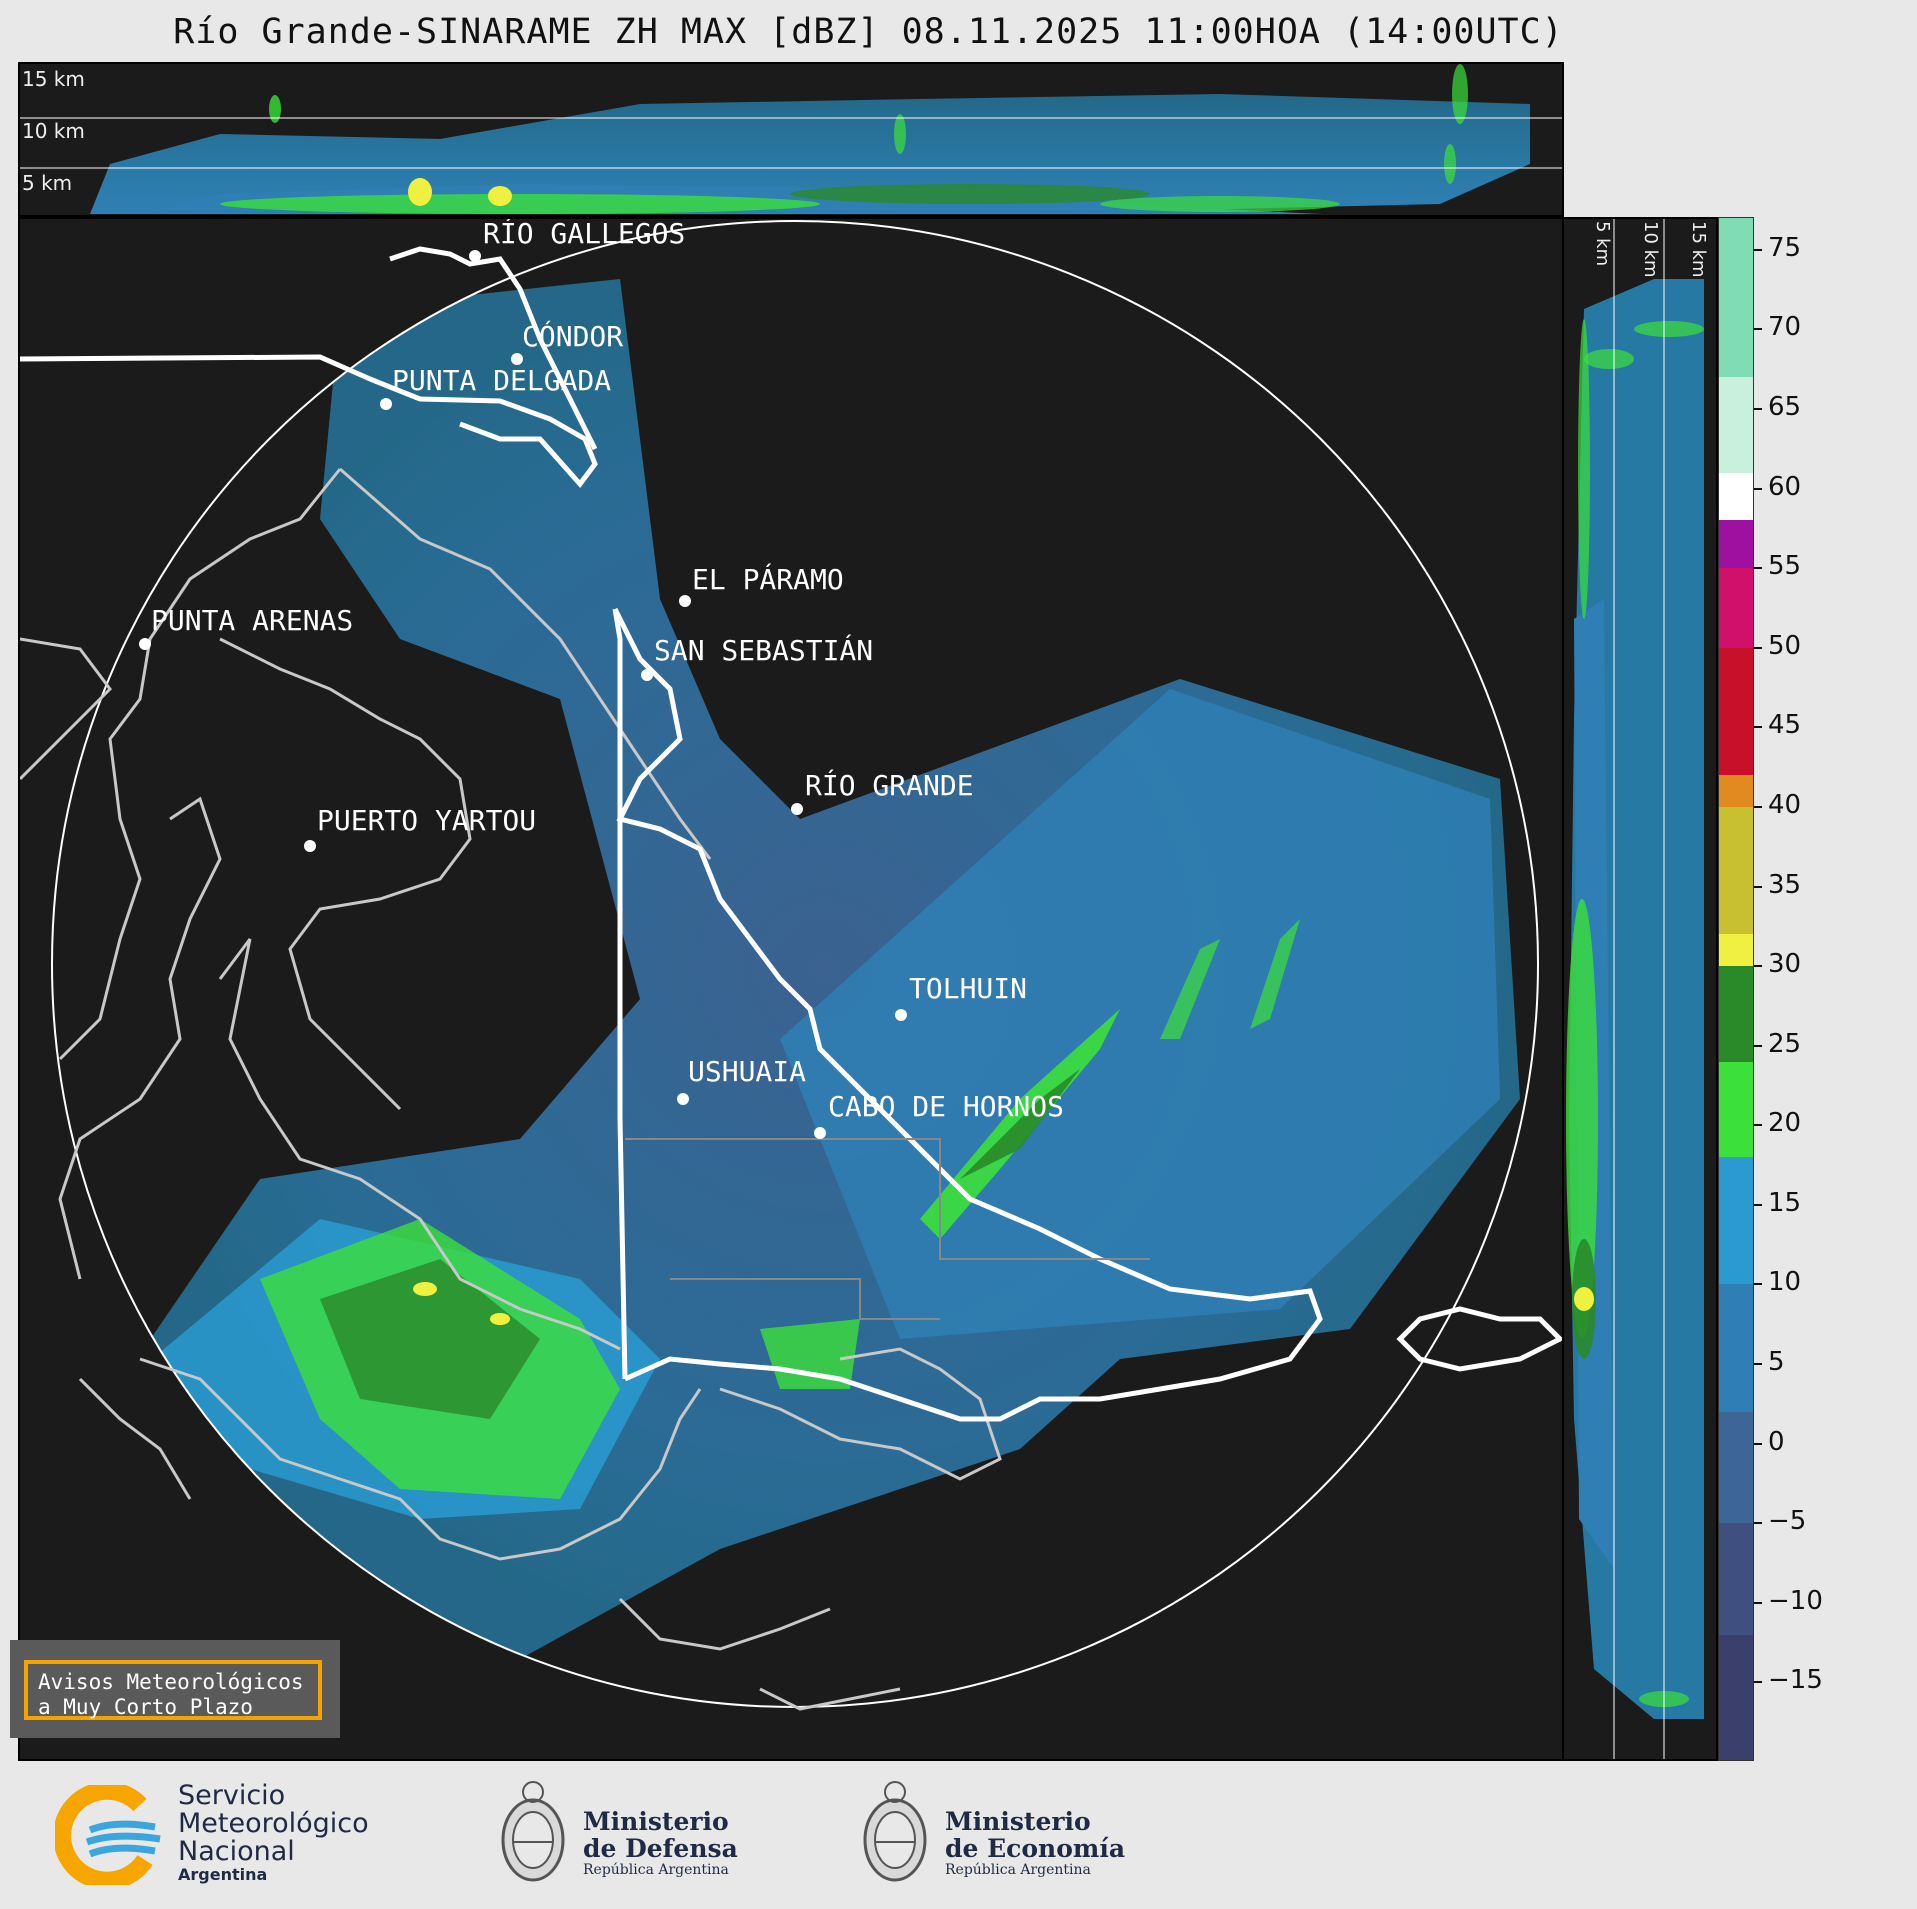 This screenshot has width=1917, height=1909. Describe the element at coordinates (1785, 1282) in the screenshot. I see `colorbar-tick-label: 10` at that location.